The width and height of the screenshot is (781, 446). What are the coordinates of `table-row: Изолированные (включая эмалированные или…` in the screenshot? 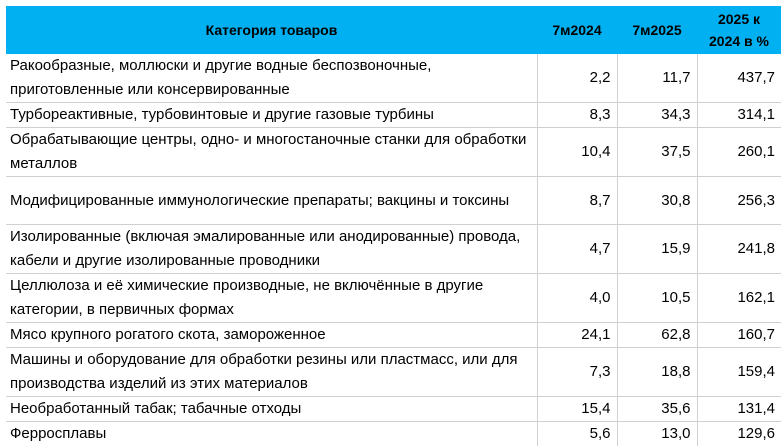 It's located at (393, 249).